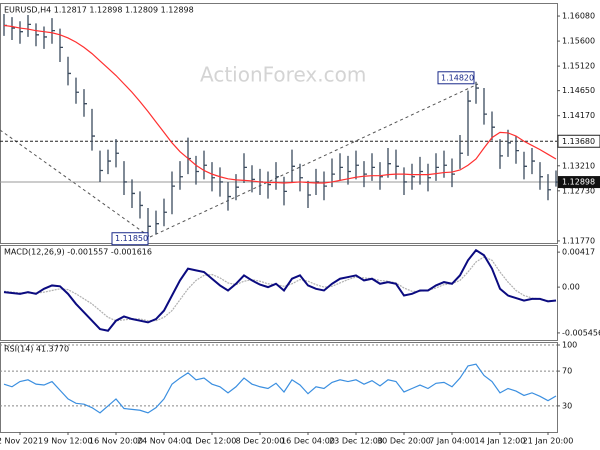  What do you see at coordinates (260, 441) in the screenshot?
I see `x-tick-label: 8 Dec 20:00` at bounding box center [260, 441].